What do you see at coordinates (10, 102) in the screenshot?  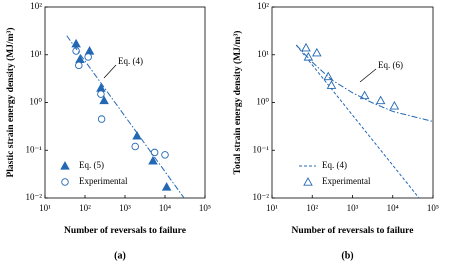 I see `y-axis-label: Plastic strain energy density (MJ/m³)` at bounding box center [10, 102].